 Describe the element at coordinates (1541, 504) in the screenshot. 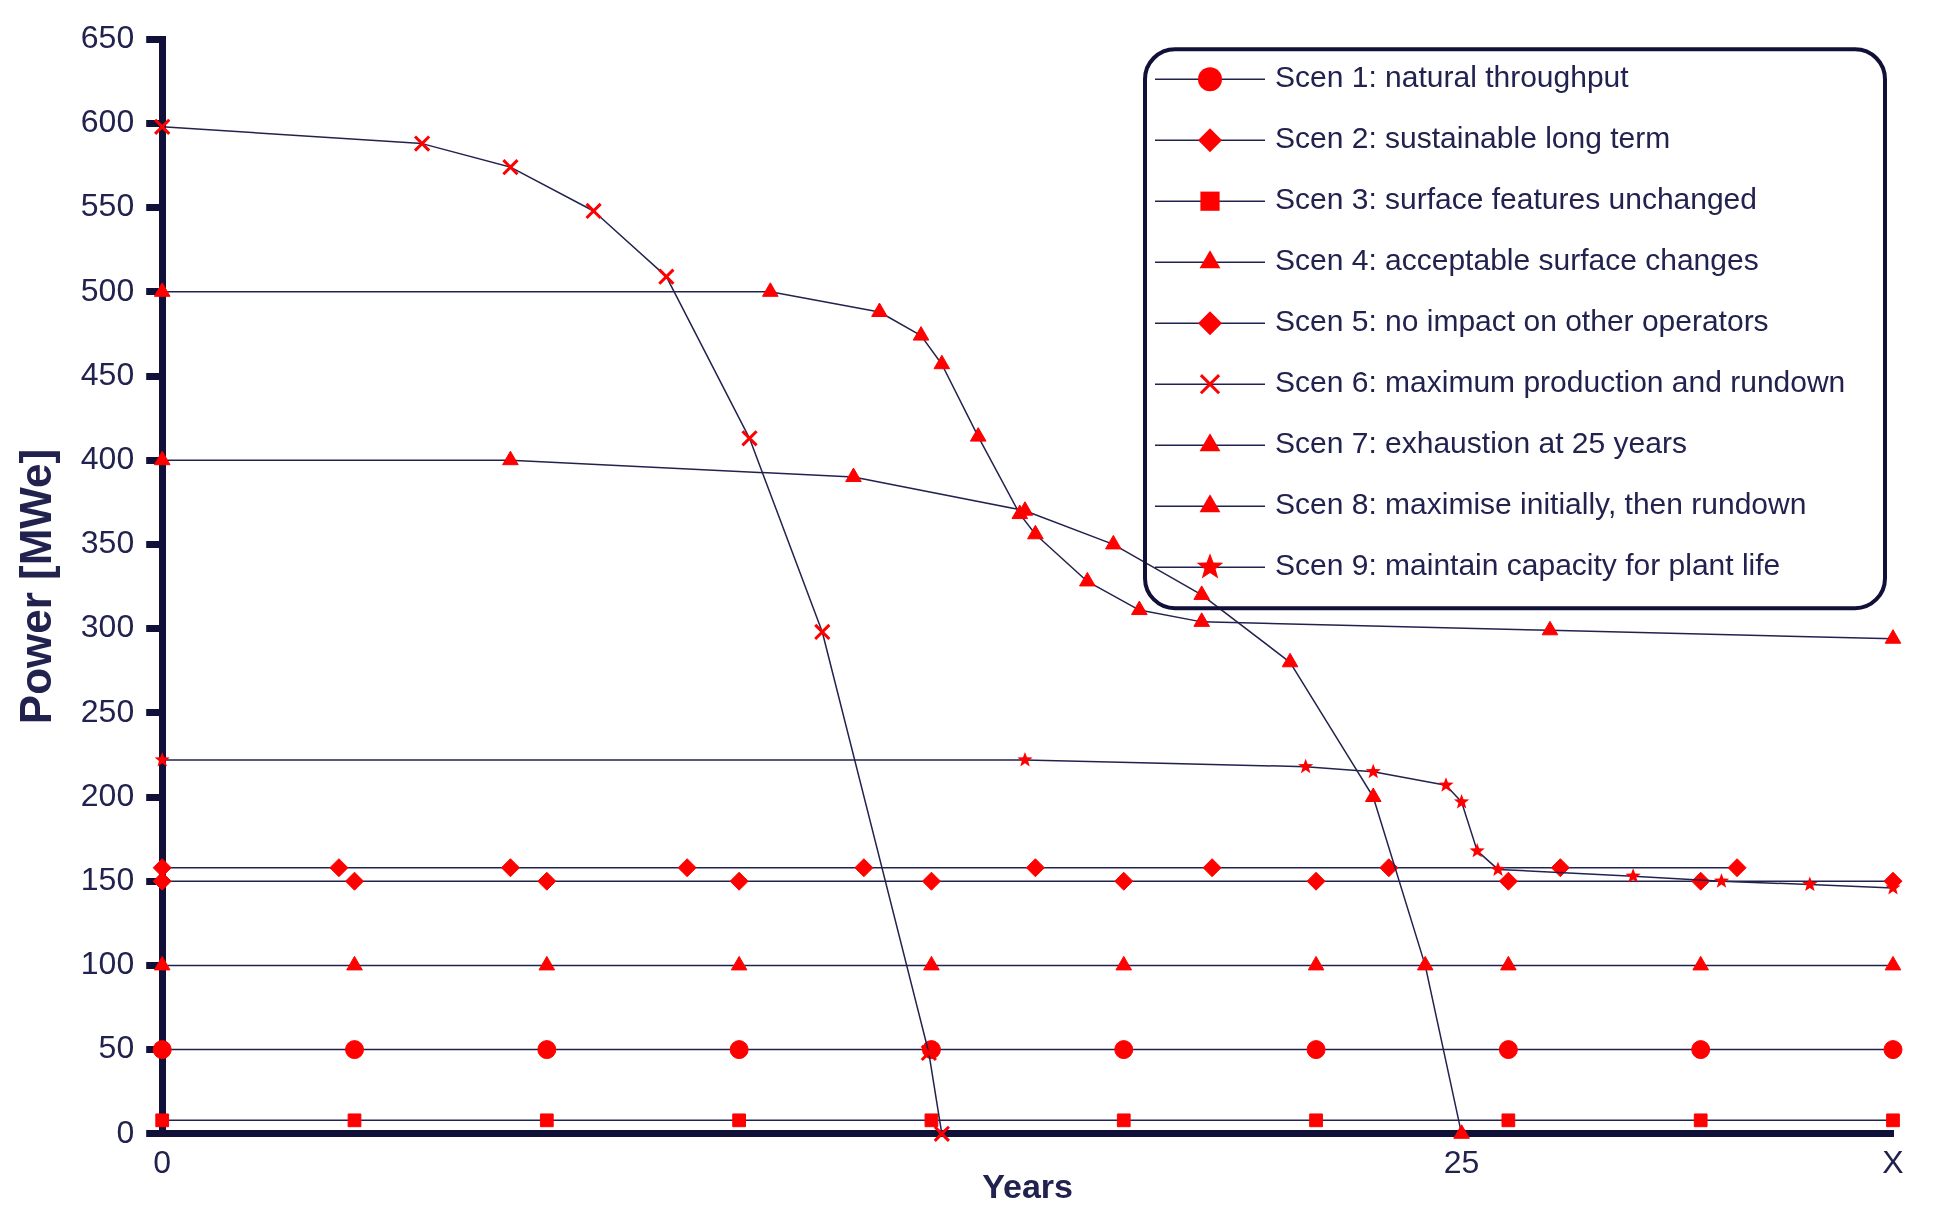

I see `legend-label: Scen 8: maximise initially, then rundown` at that location.